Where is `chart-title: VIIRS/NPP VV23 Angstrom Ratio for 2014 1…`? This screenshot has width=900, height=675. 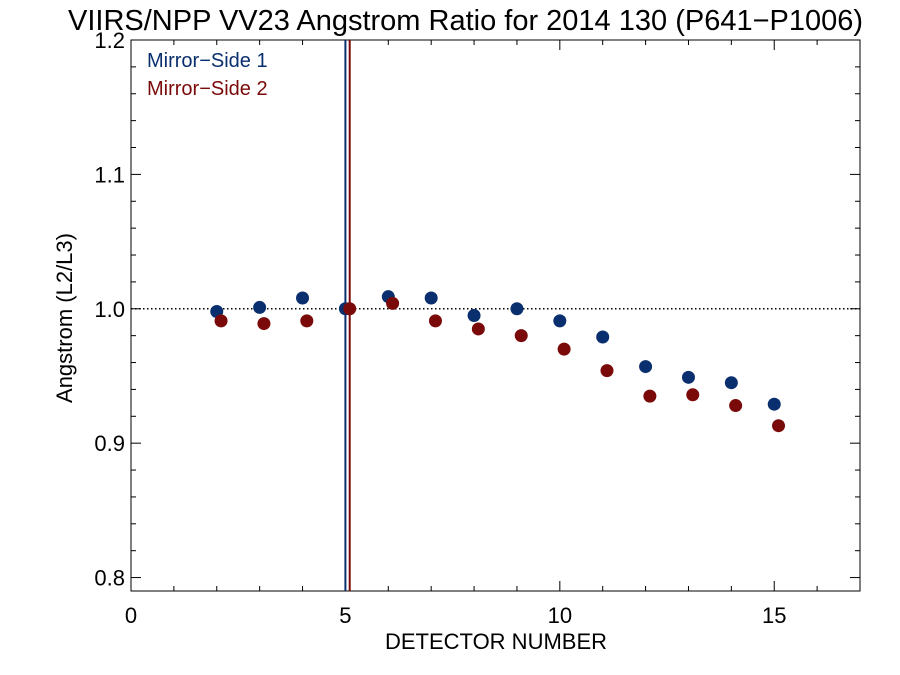 chart-title: VIIRS/NPP VV23 Angstrom Ratio for 2014 1… is located at coordinates (465, 21).